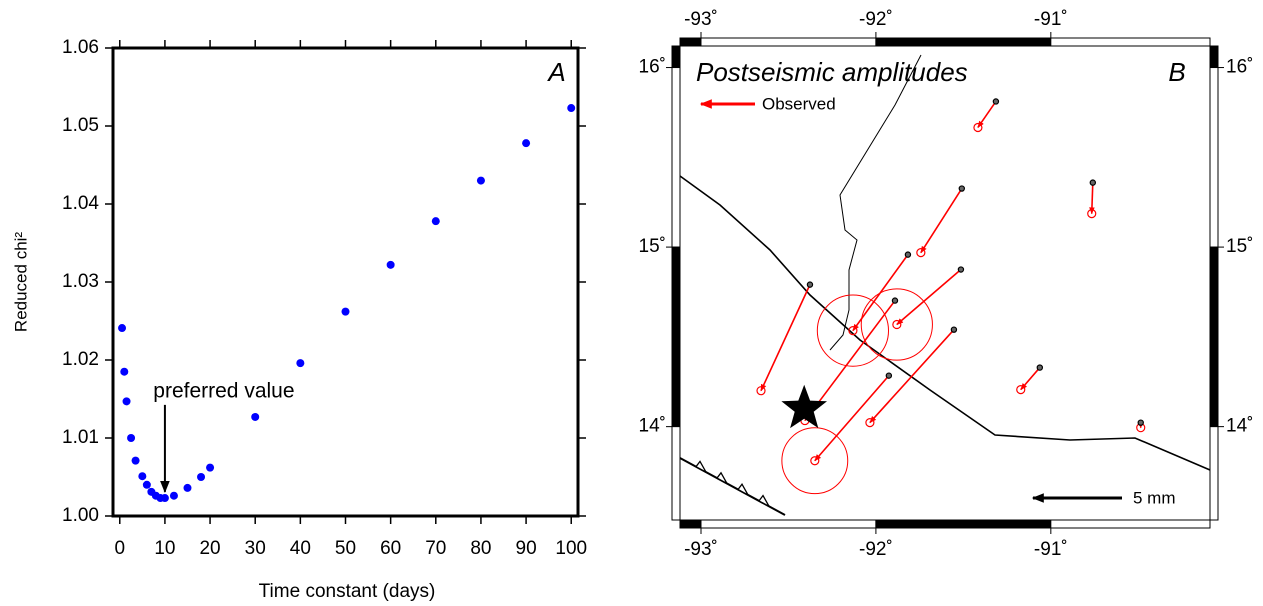 Image resolution: width=1263 pixels, height=606 pixels. What do you see at coordinates (799, 103) in the screenshot?
I see `legend-label: Observed` at bounding box center [799, 103].